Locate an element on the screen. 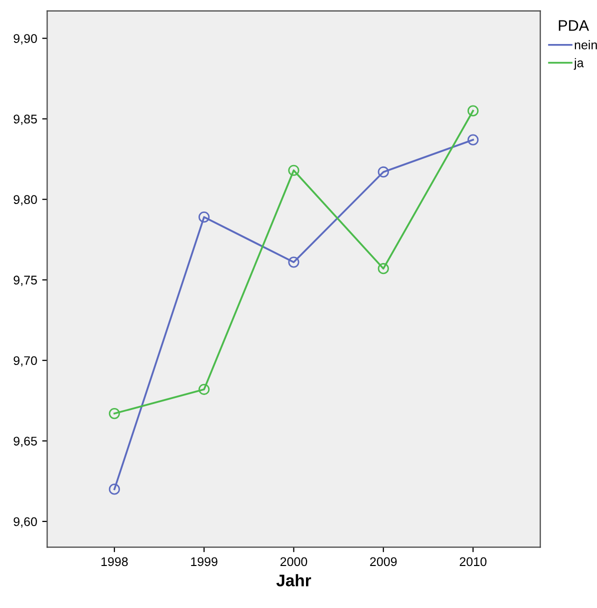  x-tick-label: 2010 is located at coordinates (473, 561).